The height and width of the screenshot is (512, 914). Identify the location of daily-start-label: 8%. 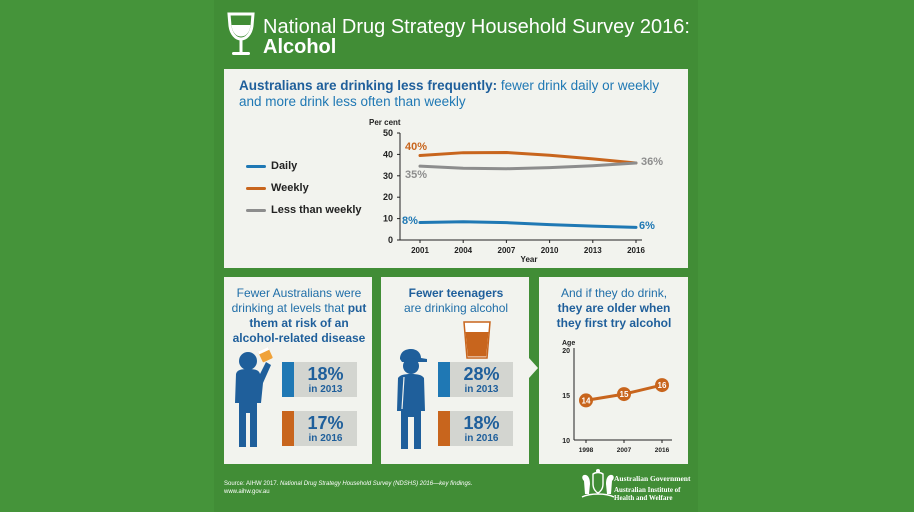
(410, 221).